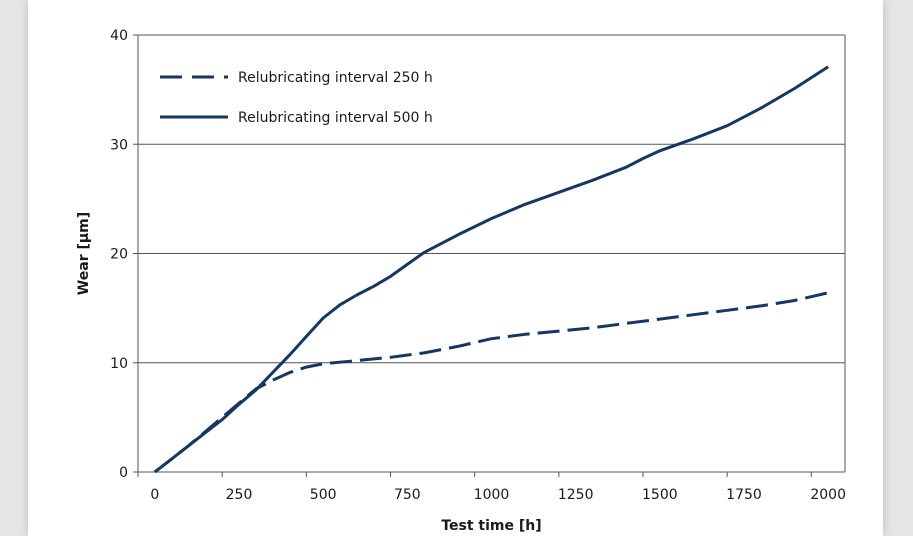  What do you see at coordinates (123, 473) in the screenshot?
I see `y-tick-label-0: 0` at bounding box center [123, 473].